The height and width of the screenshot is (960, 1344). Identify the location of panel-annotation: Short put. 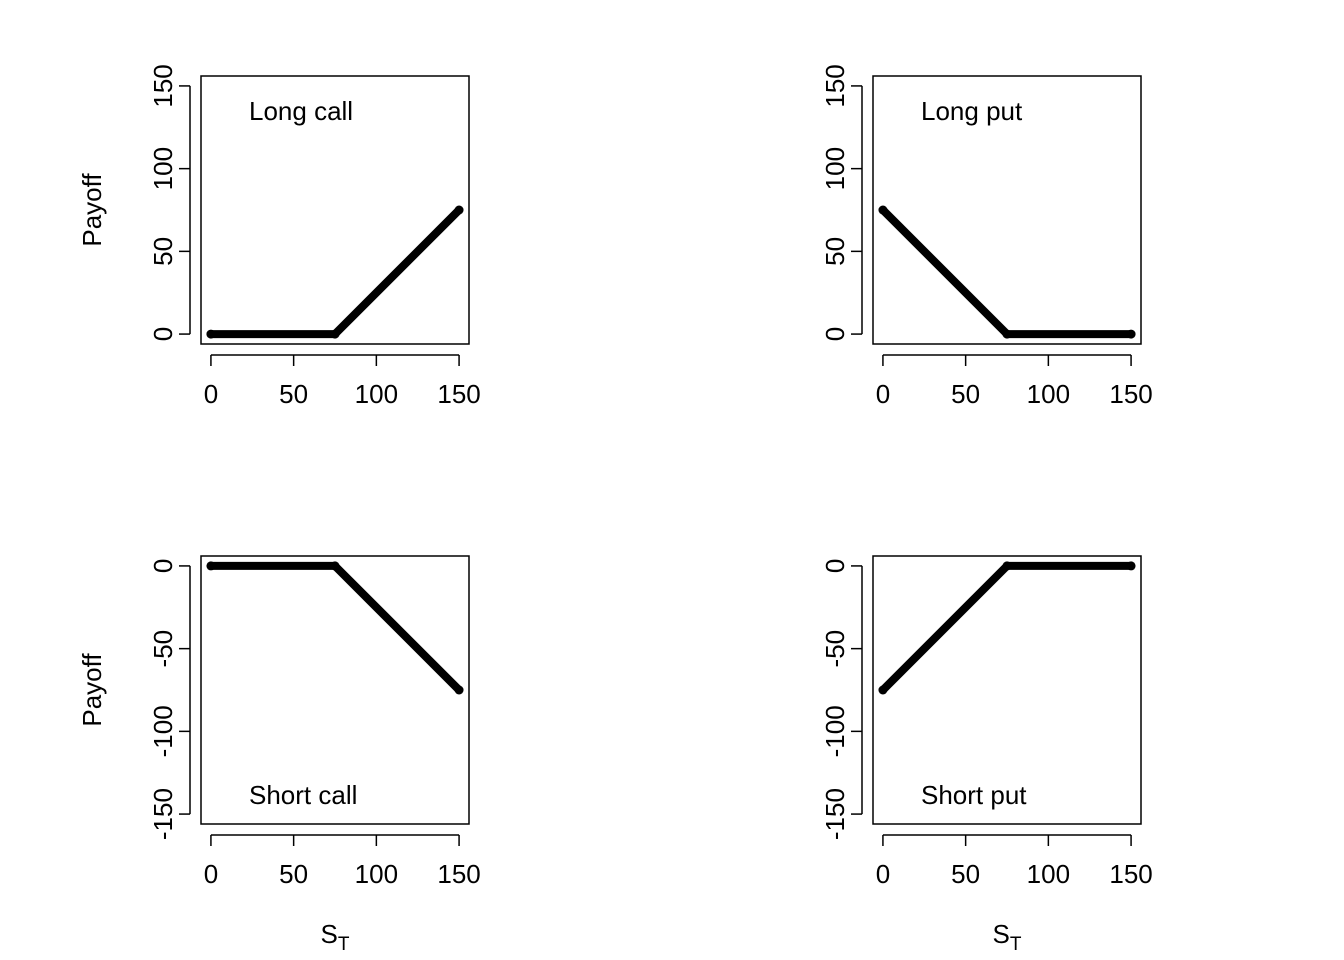
(974, 795).